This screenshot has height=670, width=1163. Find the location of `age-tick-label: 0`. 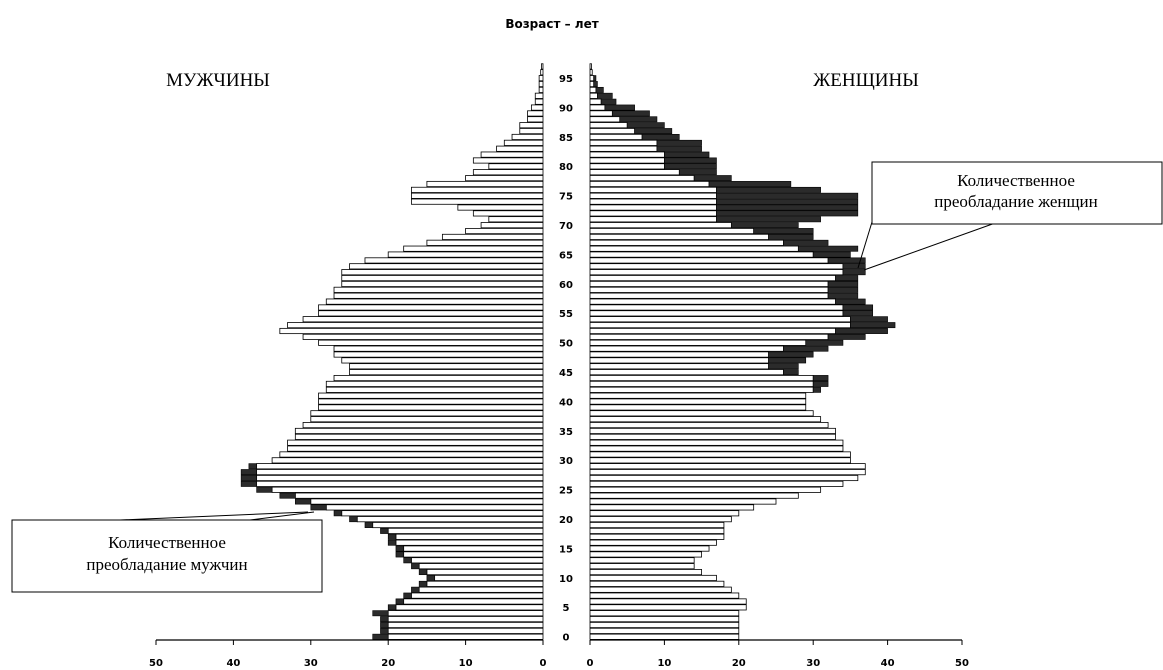

age-tick-label: 0 is located at coordinates (566, 638).